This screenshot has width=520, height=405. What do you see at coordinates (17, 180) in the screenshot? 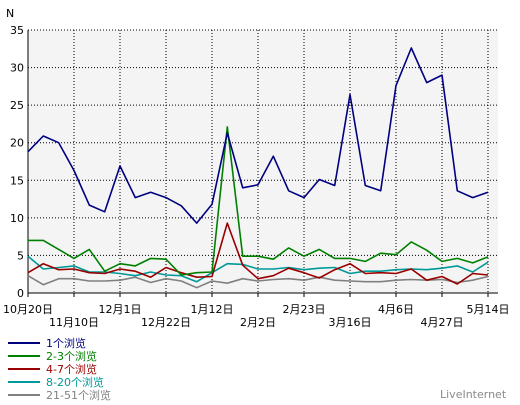
I see `y-tick-label: 15` at bounding box center [17, 180].